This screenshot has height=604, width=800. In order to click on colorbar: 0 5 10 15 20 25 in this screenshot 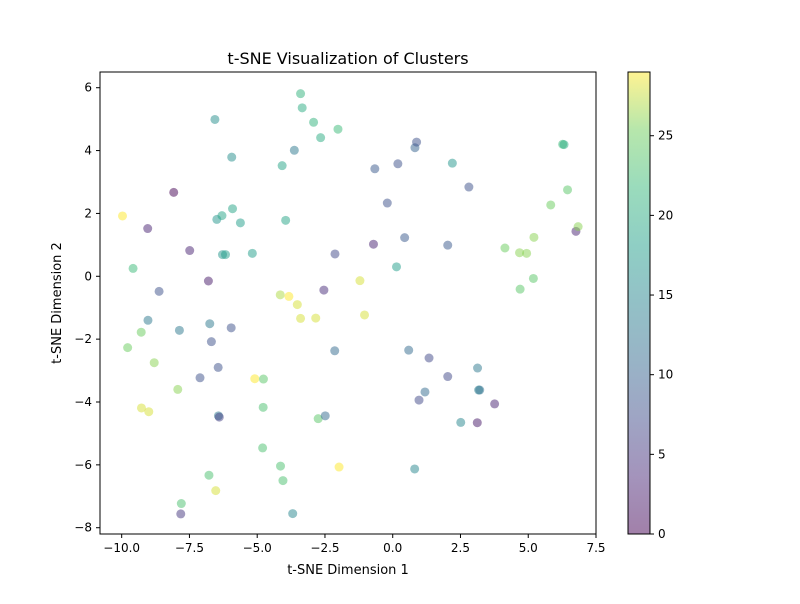, I will do `click(650, 306)`.